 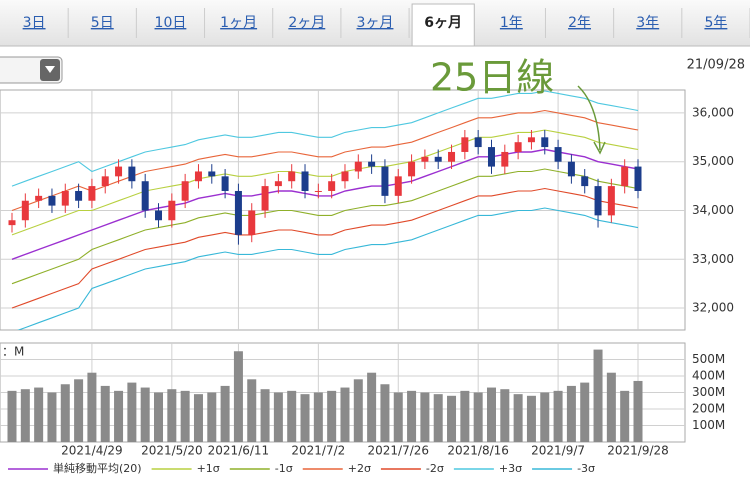 What do you see at coordinates (638, 451) in the screenshot?
I see `x-tick-label: 2021/9/28` at bounding box center [638, 451].